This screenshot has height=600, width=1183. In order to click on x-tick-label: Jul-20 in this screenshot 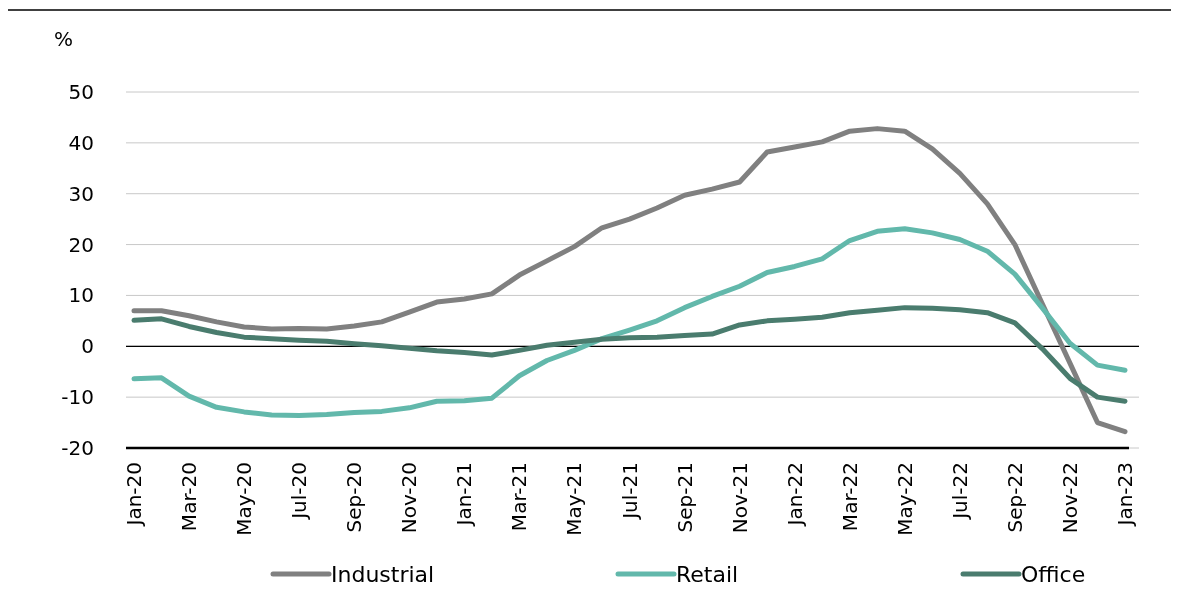, I will do `click(299, 491)`.